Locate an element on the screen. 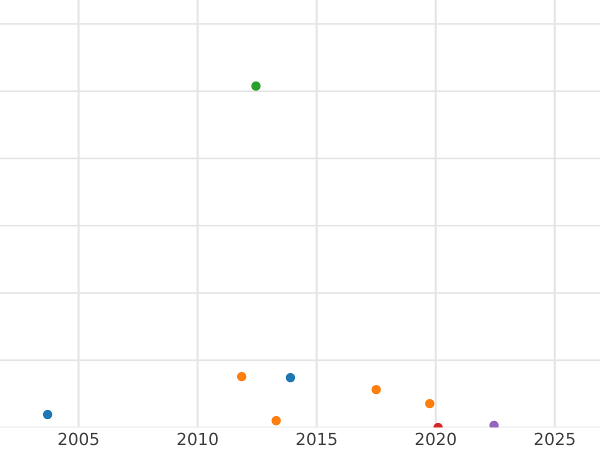 The image size is (600, 450). x-tick-label: 2010 is located at coordinates (198, 439).